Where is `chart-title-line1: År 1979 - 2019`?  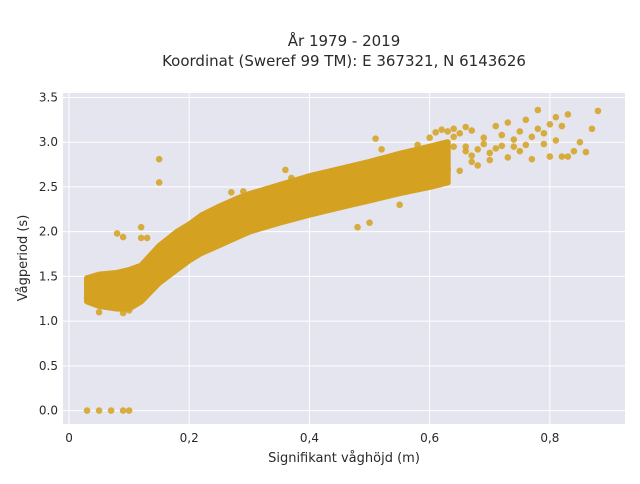
chart-title-line1: År 1979 - 2019 is located at coordinates (344, 40).